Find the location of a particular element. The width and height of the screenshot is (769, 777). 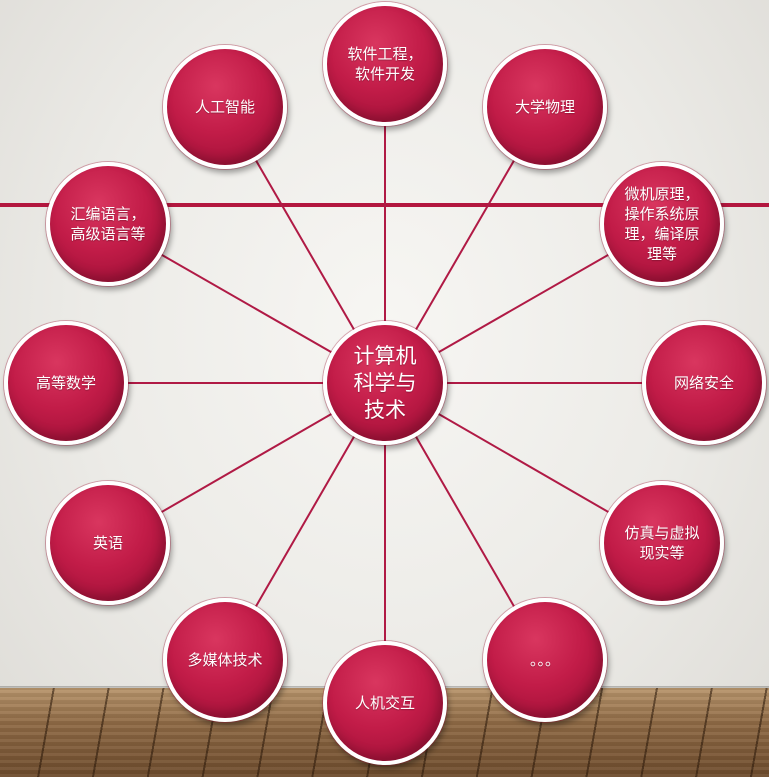

node-label: 网络安全 is located at coordinates (703, 383).